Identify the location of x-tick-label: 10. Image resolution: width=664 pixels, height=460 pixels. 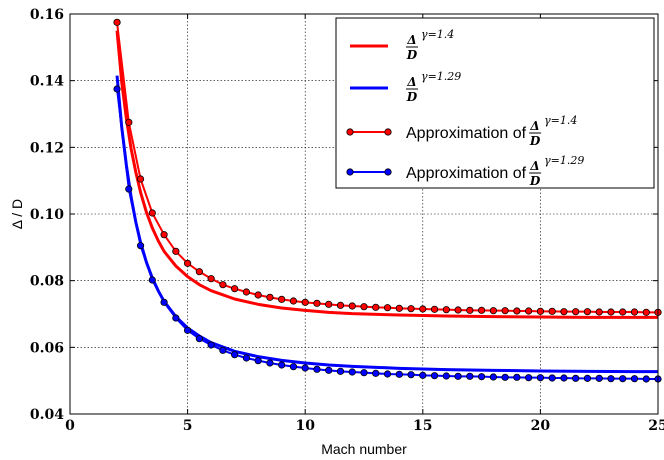
(305, 426).